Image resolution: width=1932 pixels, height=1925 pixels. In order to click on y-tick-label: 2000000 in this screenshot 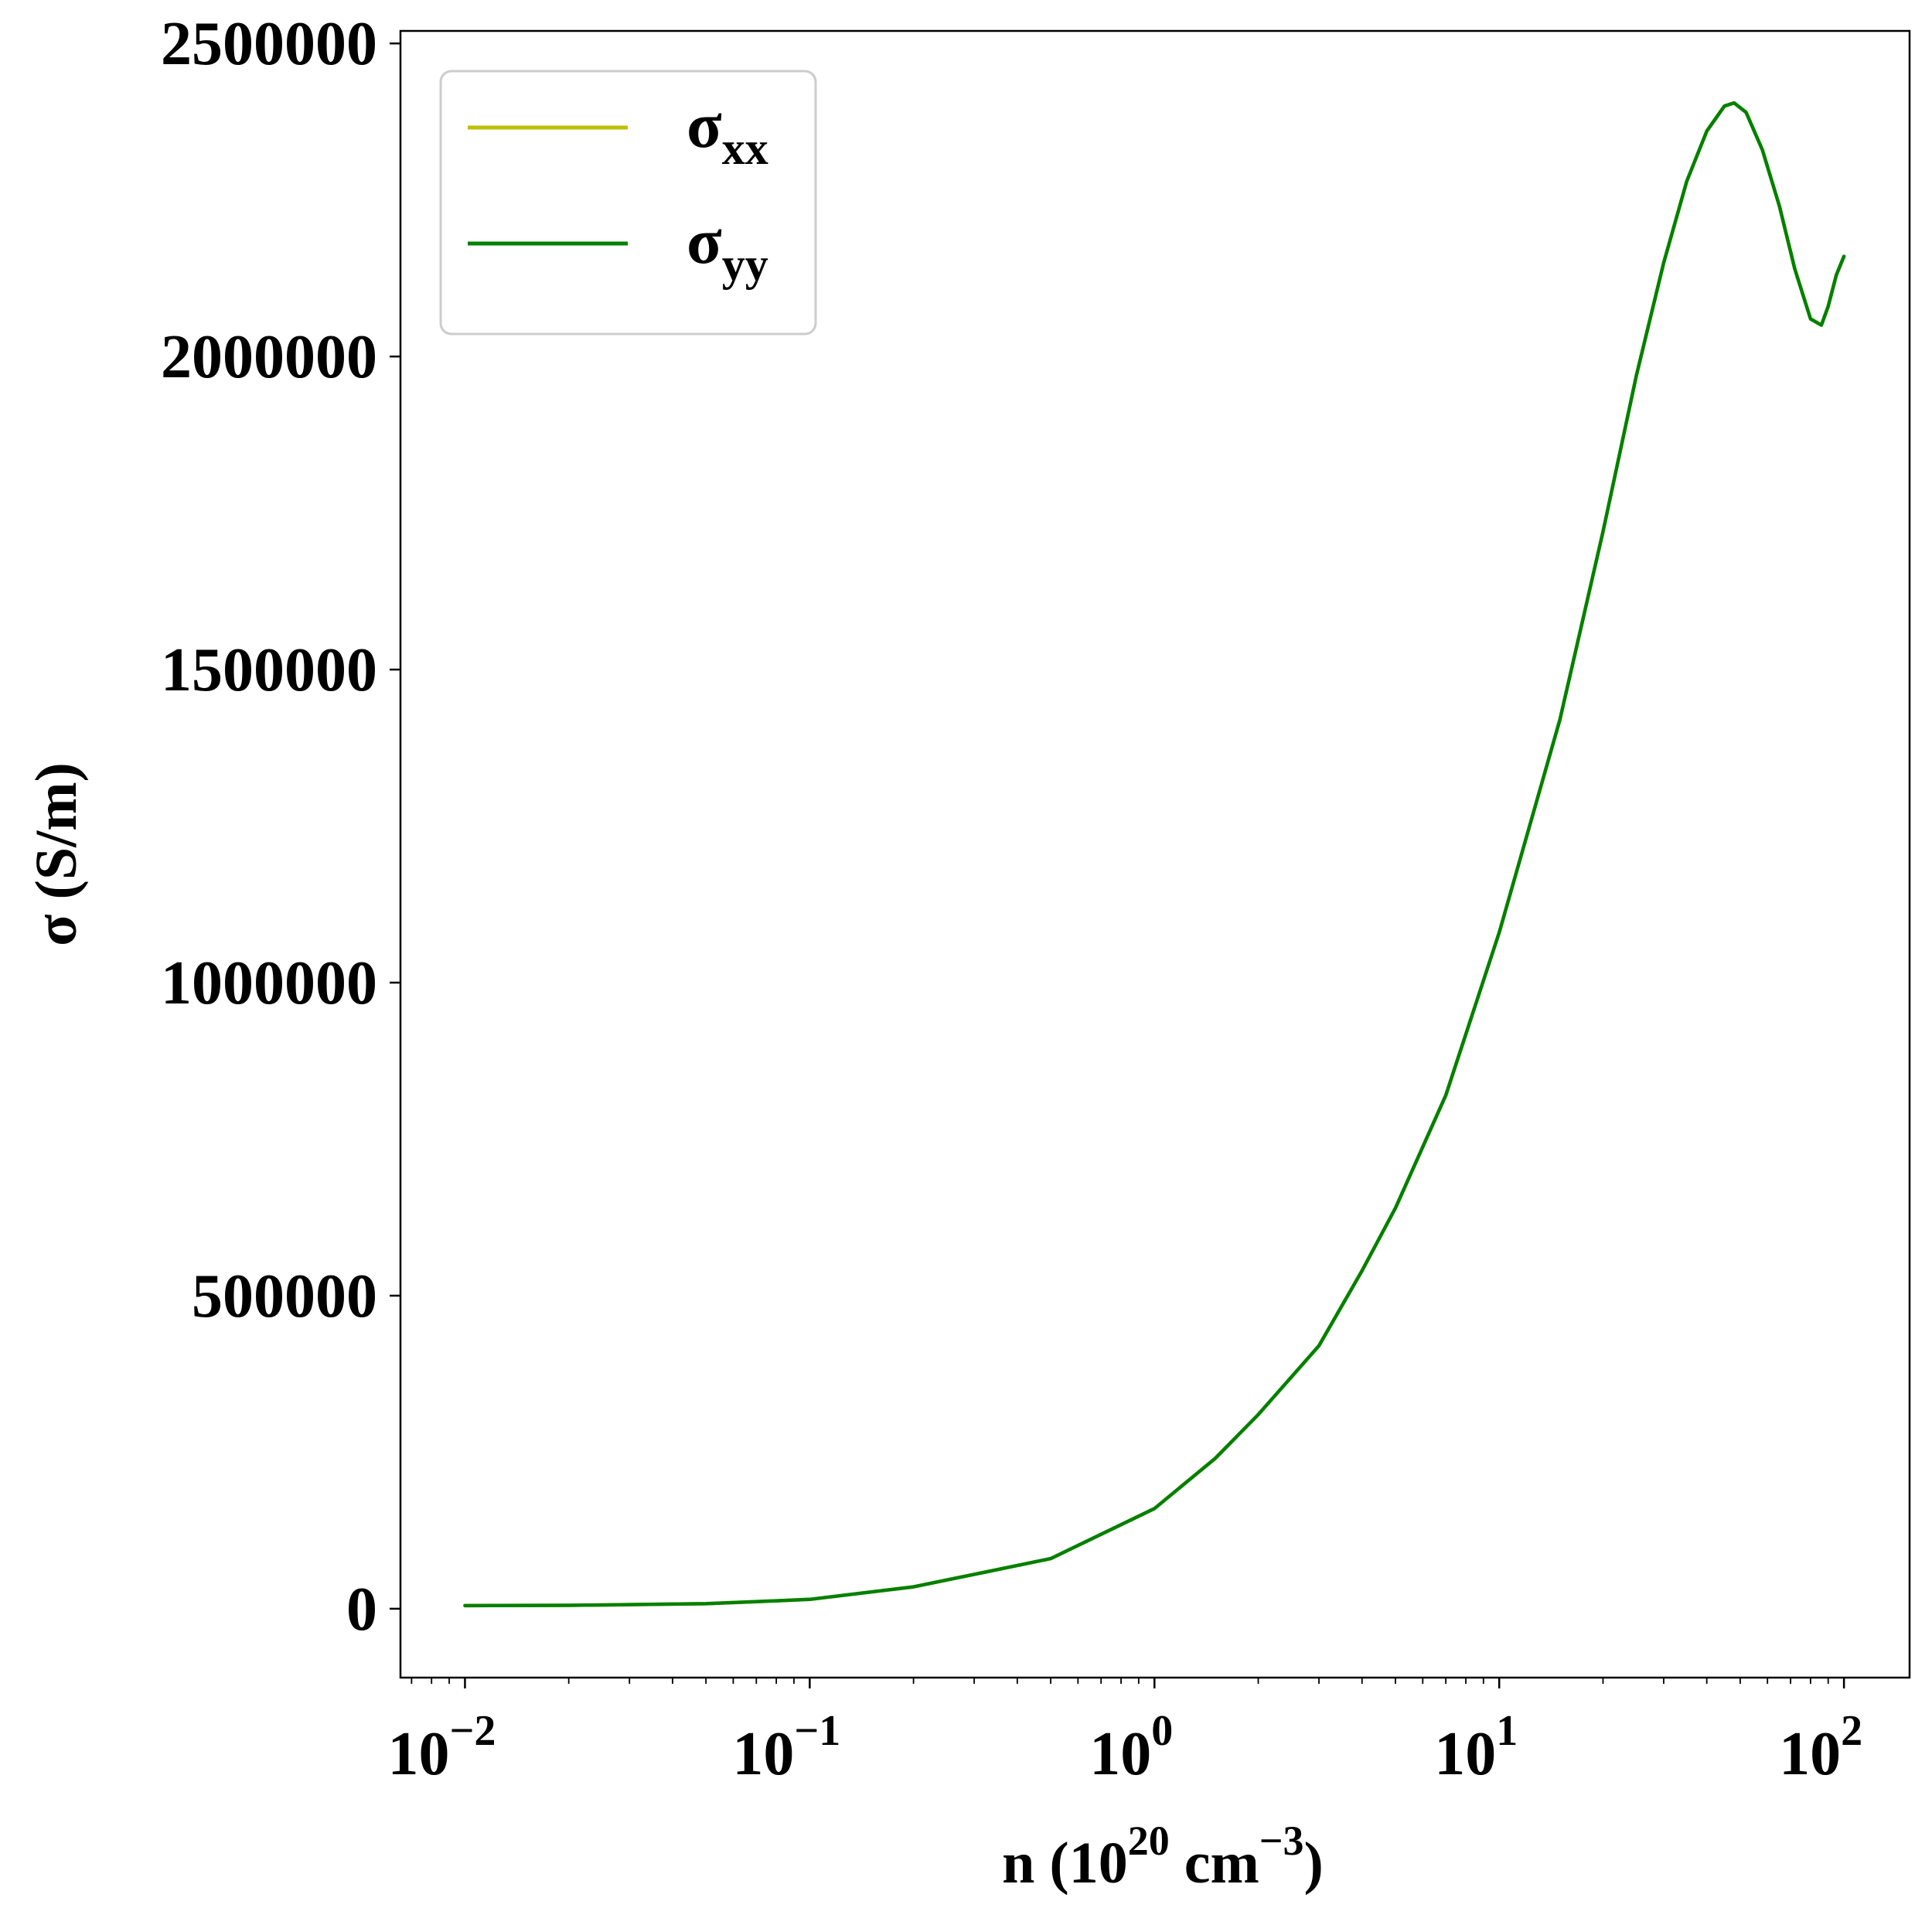, I will do `click(269, 357)`.